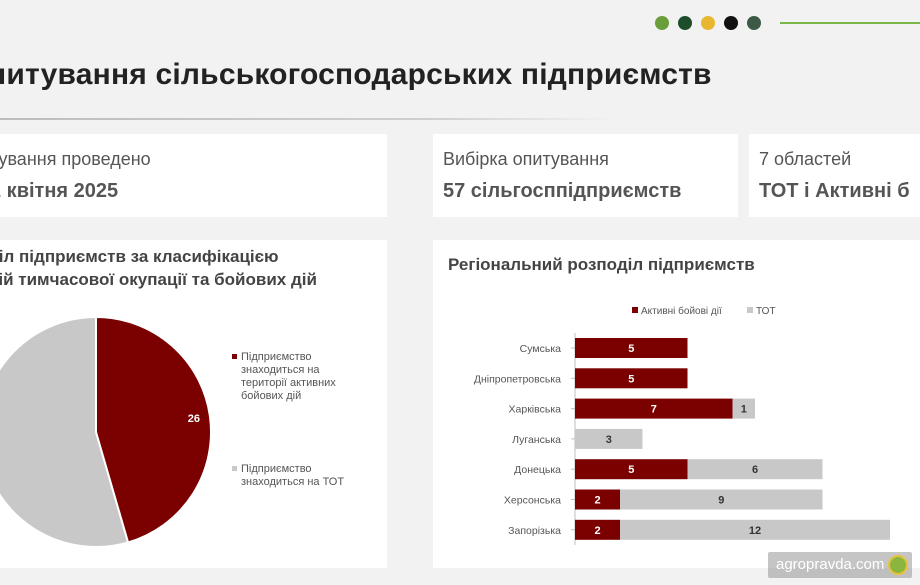 The image size is (920, 585). I want to click on pie-value-label: 26, so click(194, 419).